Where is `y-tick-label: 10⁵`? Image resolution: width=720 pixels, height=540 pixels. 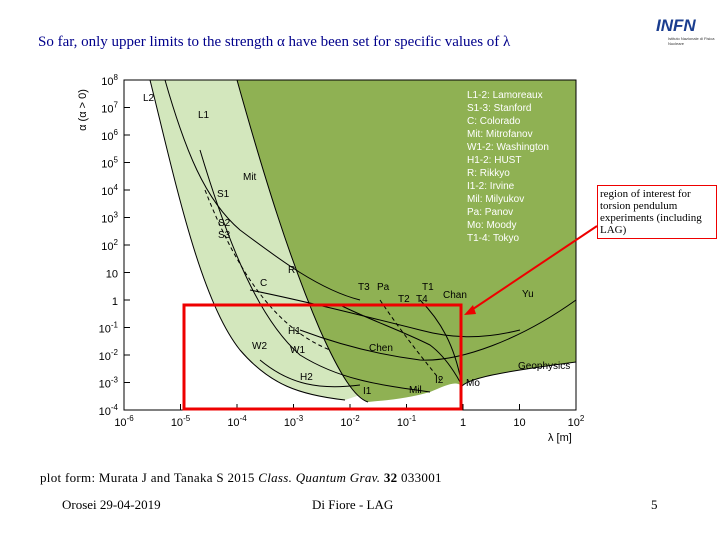 y-tick-label: 10⁵ is located at coordinates (109, 163).